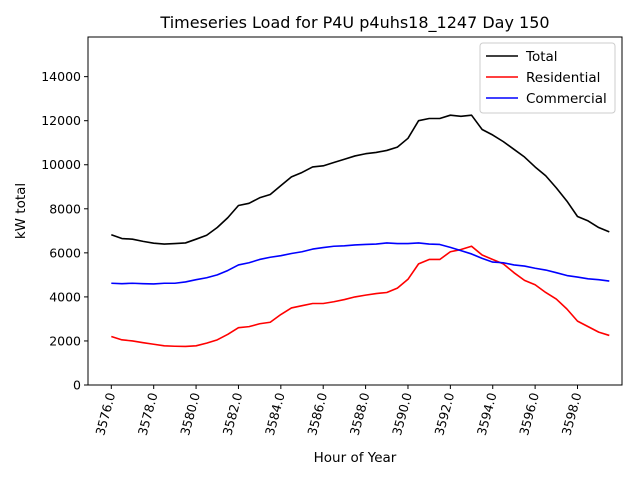 This screenshot has width=640, height=480. What do you see at coordinates (65, 252) in the screenshot?
I see `y-tick-label: 6000` at bounding box center [65, 252].